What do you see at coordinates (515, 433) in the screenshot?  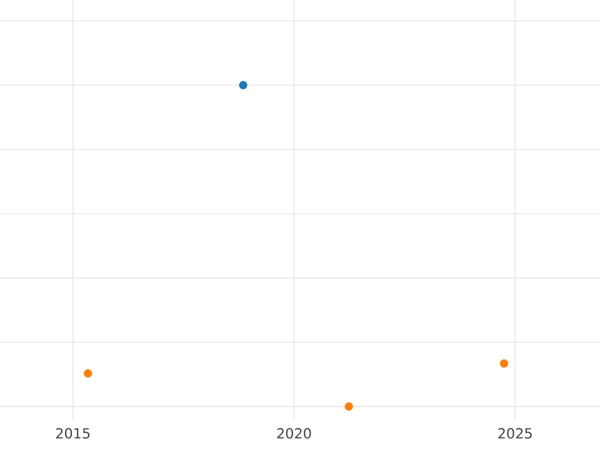 I see `x-tick-label: 2025` at bounding box center [515, 433].